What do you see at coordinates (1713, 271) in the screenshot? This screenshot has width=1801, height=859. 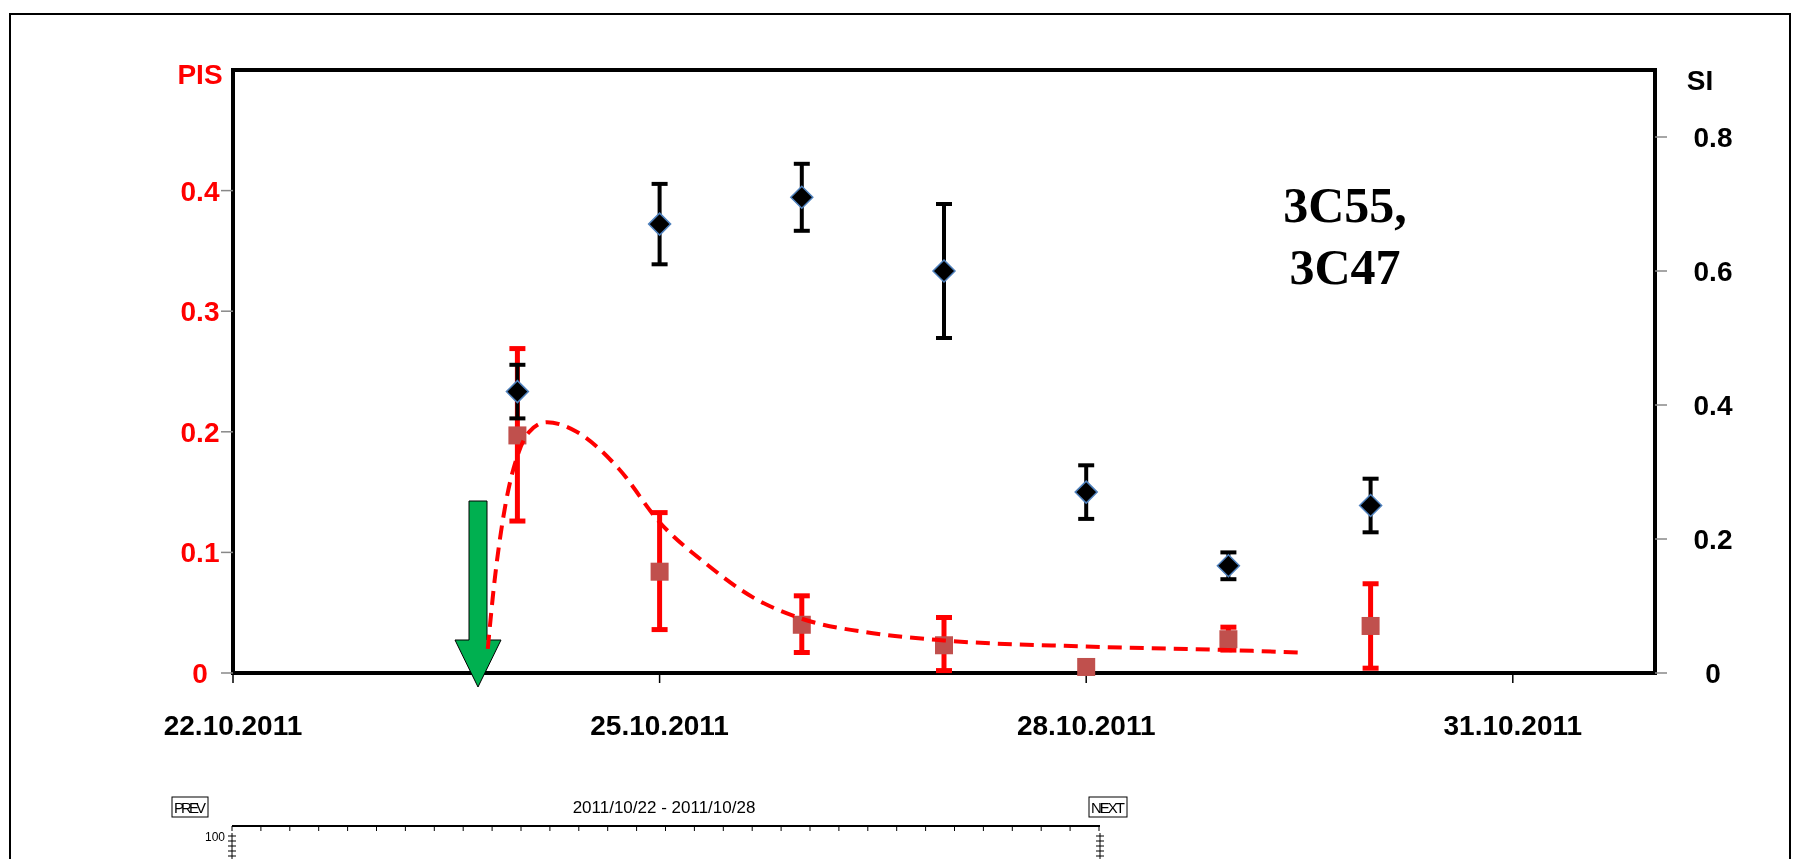 I see `y2-tick-label: 0.6` at bounding box center [1713, 271].